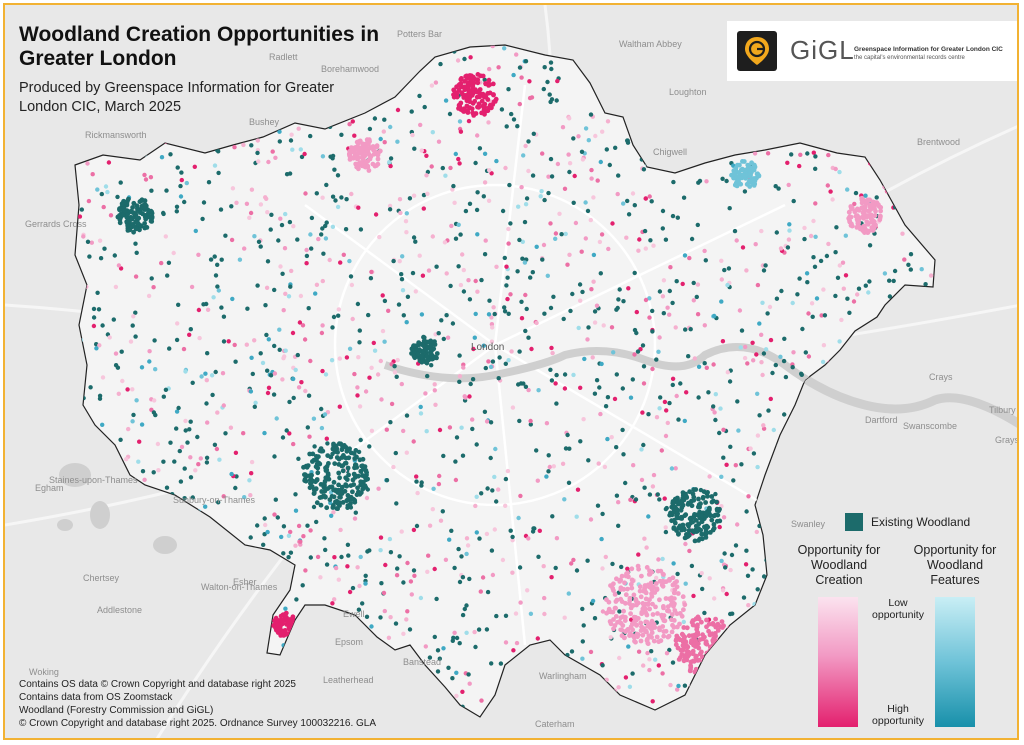 The height and width of the screenshot is (745, 1024). I want to click on background-lakes, so click(117, 508).